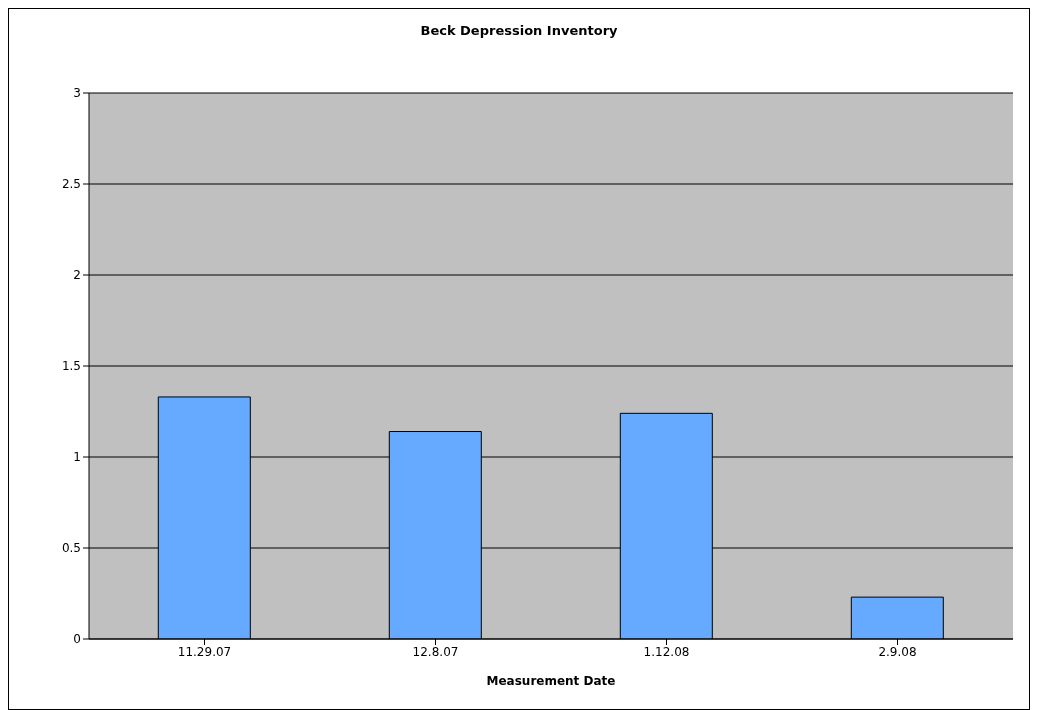 This screenshot has height=710, width=1038. What do you see at coordinates (77, 93) in the screenshot?
I see `y-tick-label: 3` at bounding box center [77, 93].